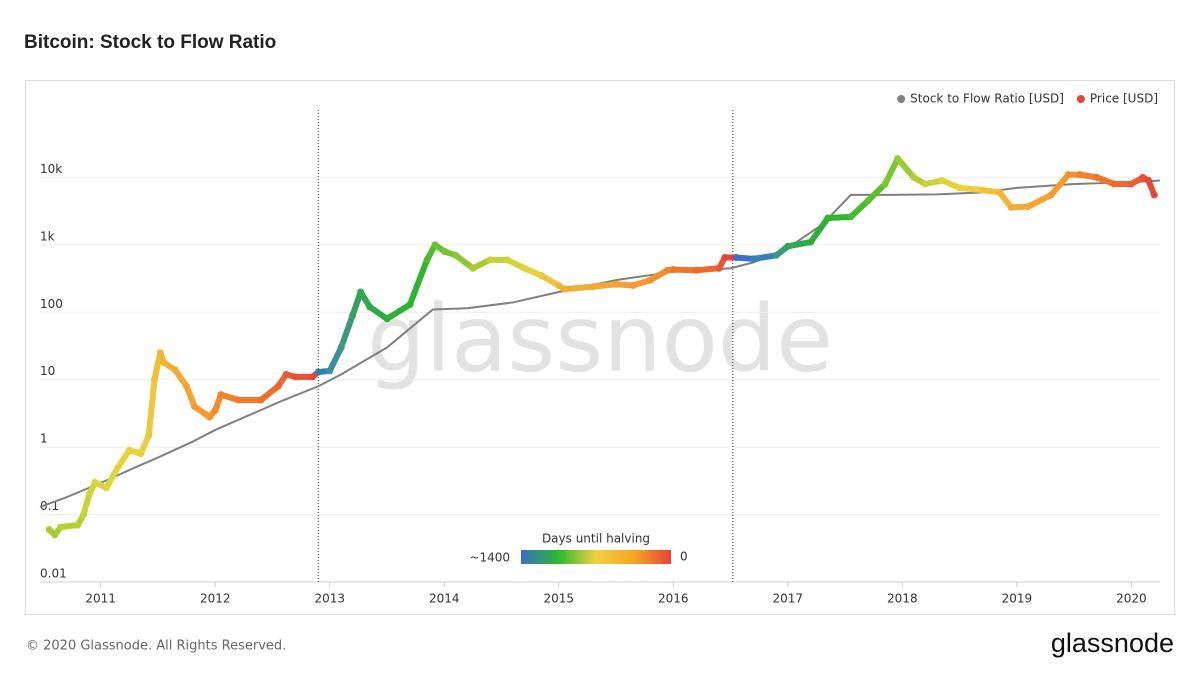 This screenshot has height=679, width=1200. I want to click on y-tick-label: 10k, so click(51, 169).